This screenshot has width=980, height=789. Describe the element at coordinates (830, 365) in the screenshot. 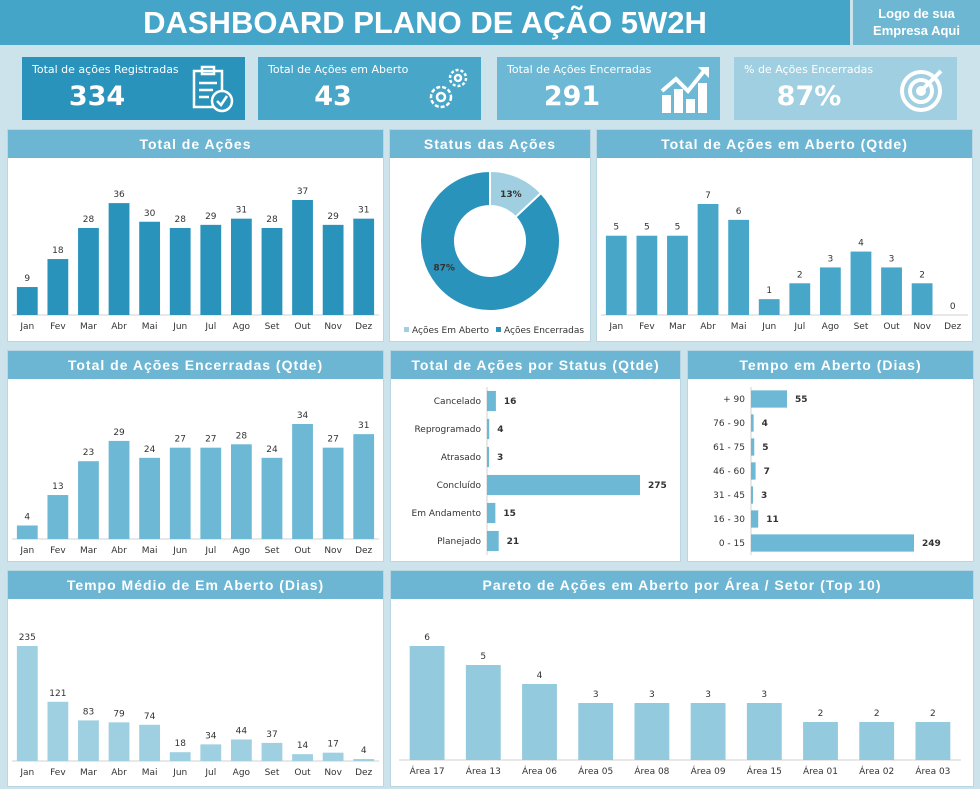

I see `panel-title: Tempo em Aberto (Dias)` at that location.